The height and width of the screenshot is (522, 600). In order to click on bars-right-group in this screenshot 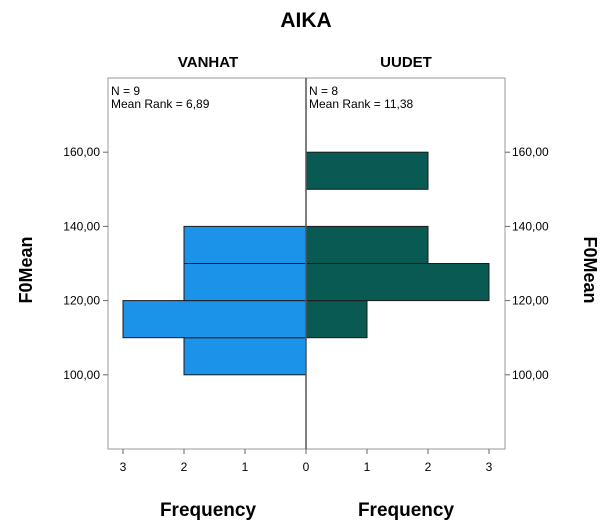, I will do `click(397, 245)`.